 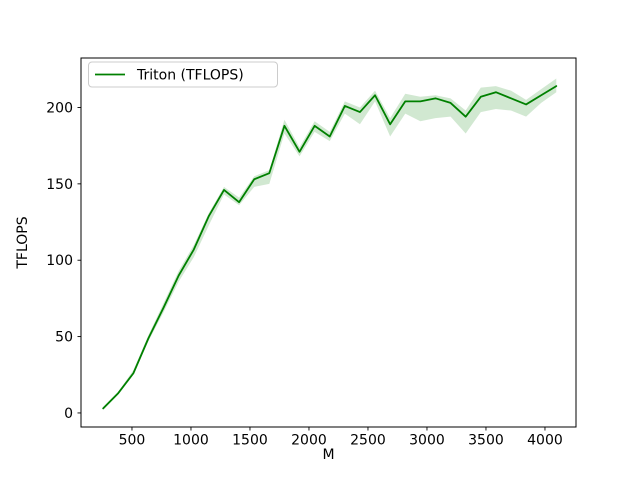 I want to click on legend-box, so click(x=183, y=74).